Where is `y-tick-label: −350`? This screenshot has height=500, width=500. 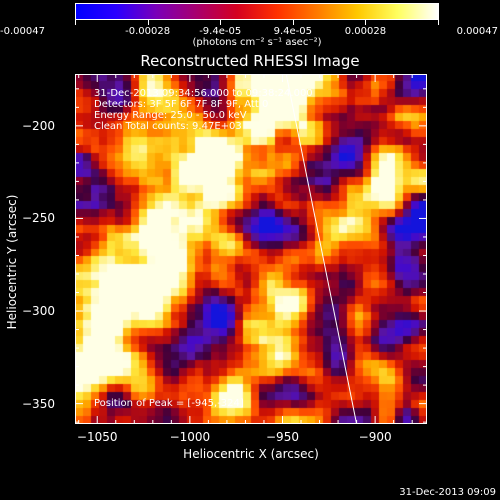 y-tick-label: −350 is located at coordinates (38, 403).